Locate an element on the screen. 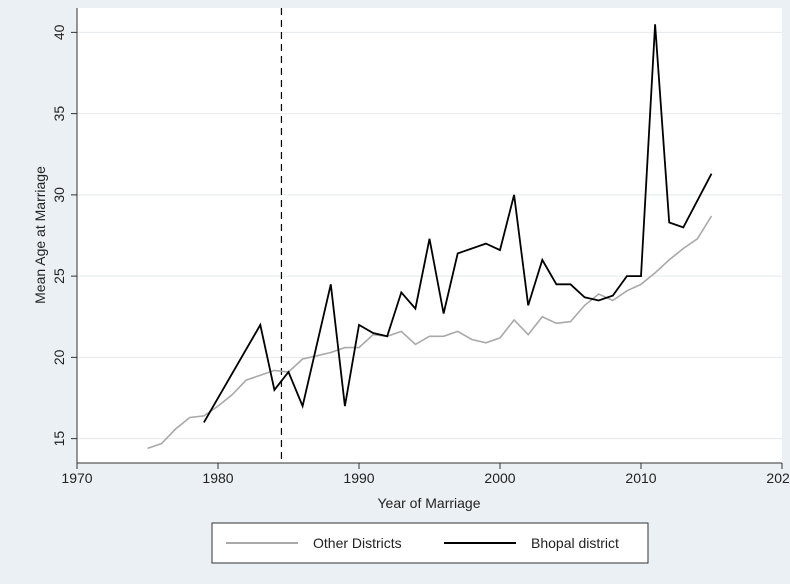  y-tick-label: 15 is located at coordinates (59, 439).